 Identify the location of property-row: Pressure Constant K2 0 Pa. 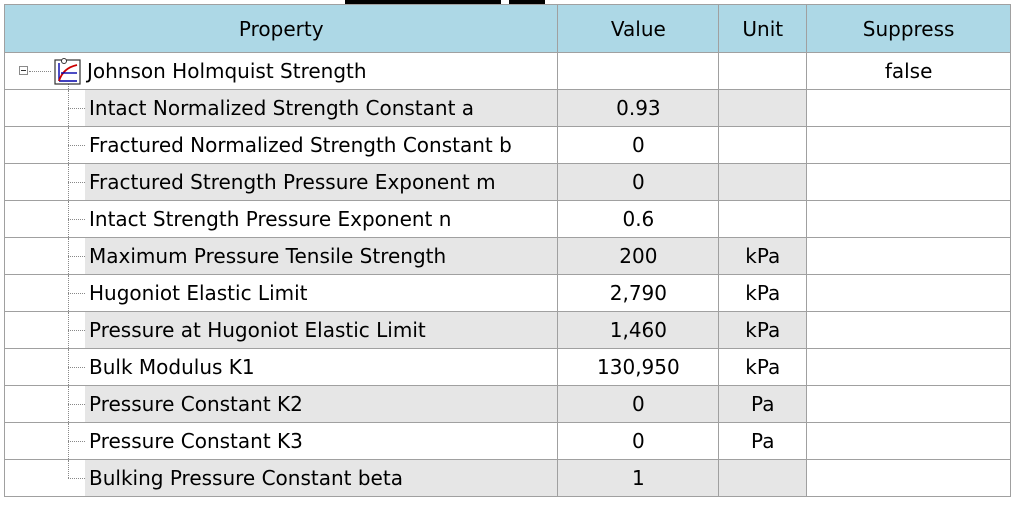
(508, 404).